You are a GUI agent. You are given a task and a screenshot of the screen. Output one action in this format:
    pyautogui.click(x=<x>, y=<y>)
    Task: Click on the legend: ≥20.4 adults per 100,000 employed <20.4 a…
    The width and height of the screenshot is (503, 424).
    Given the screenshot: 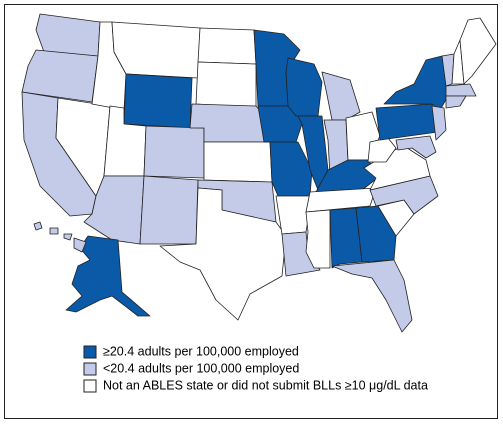 What is the action you would take?
    pyautogui.click(x=255, y=368)
    